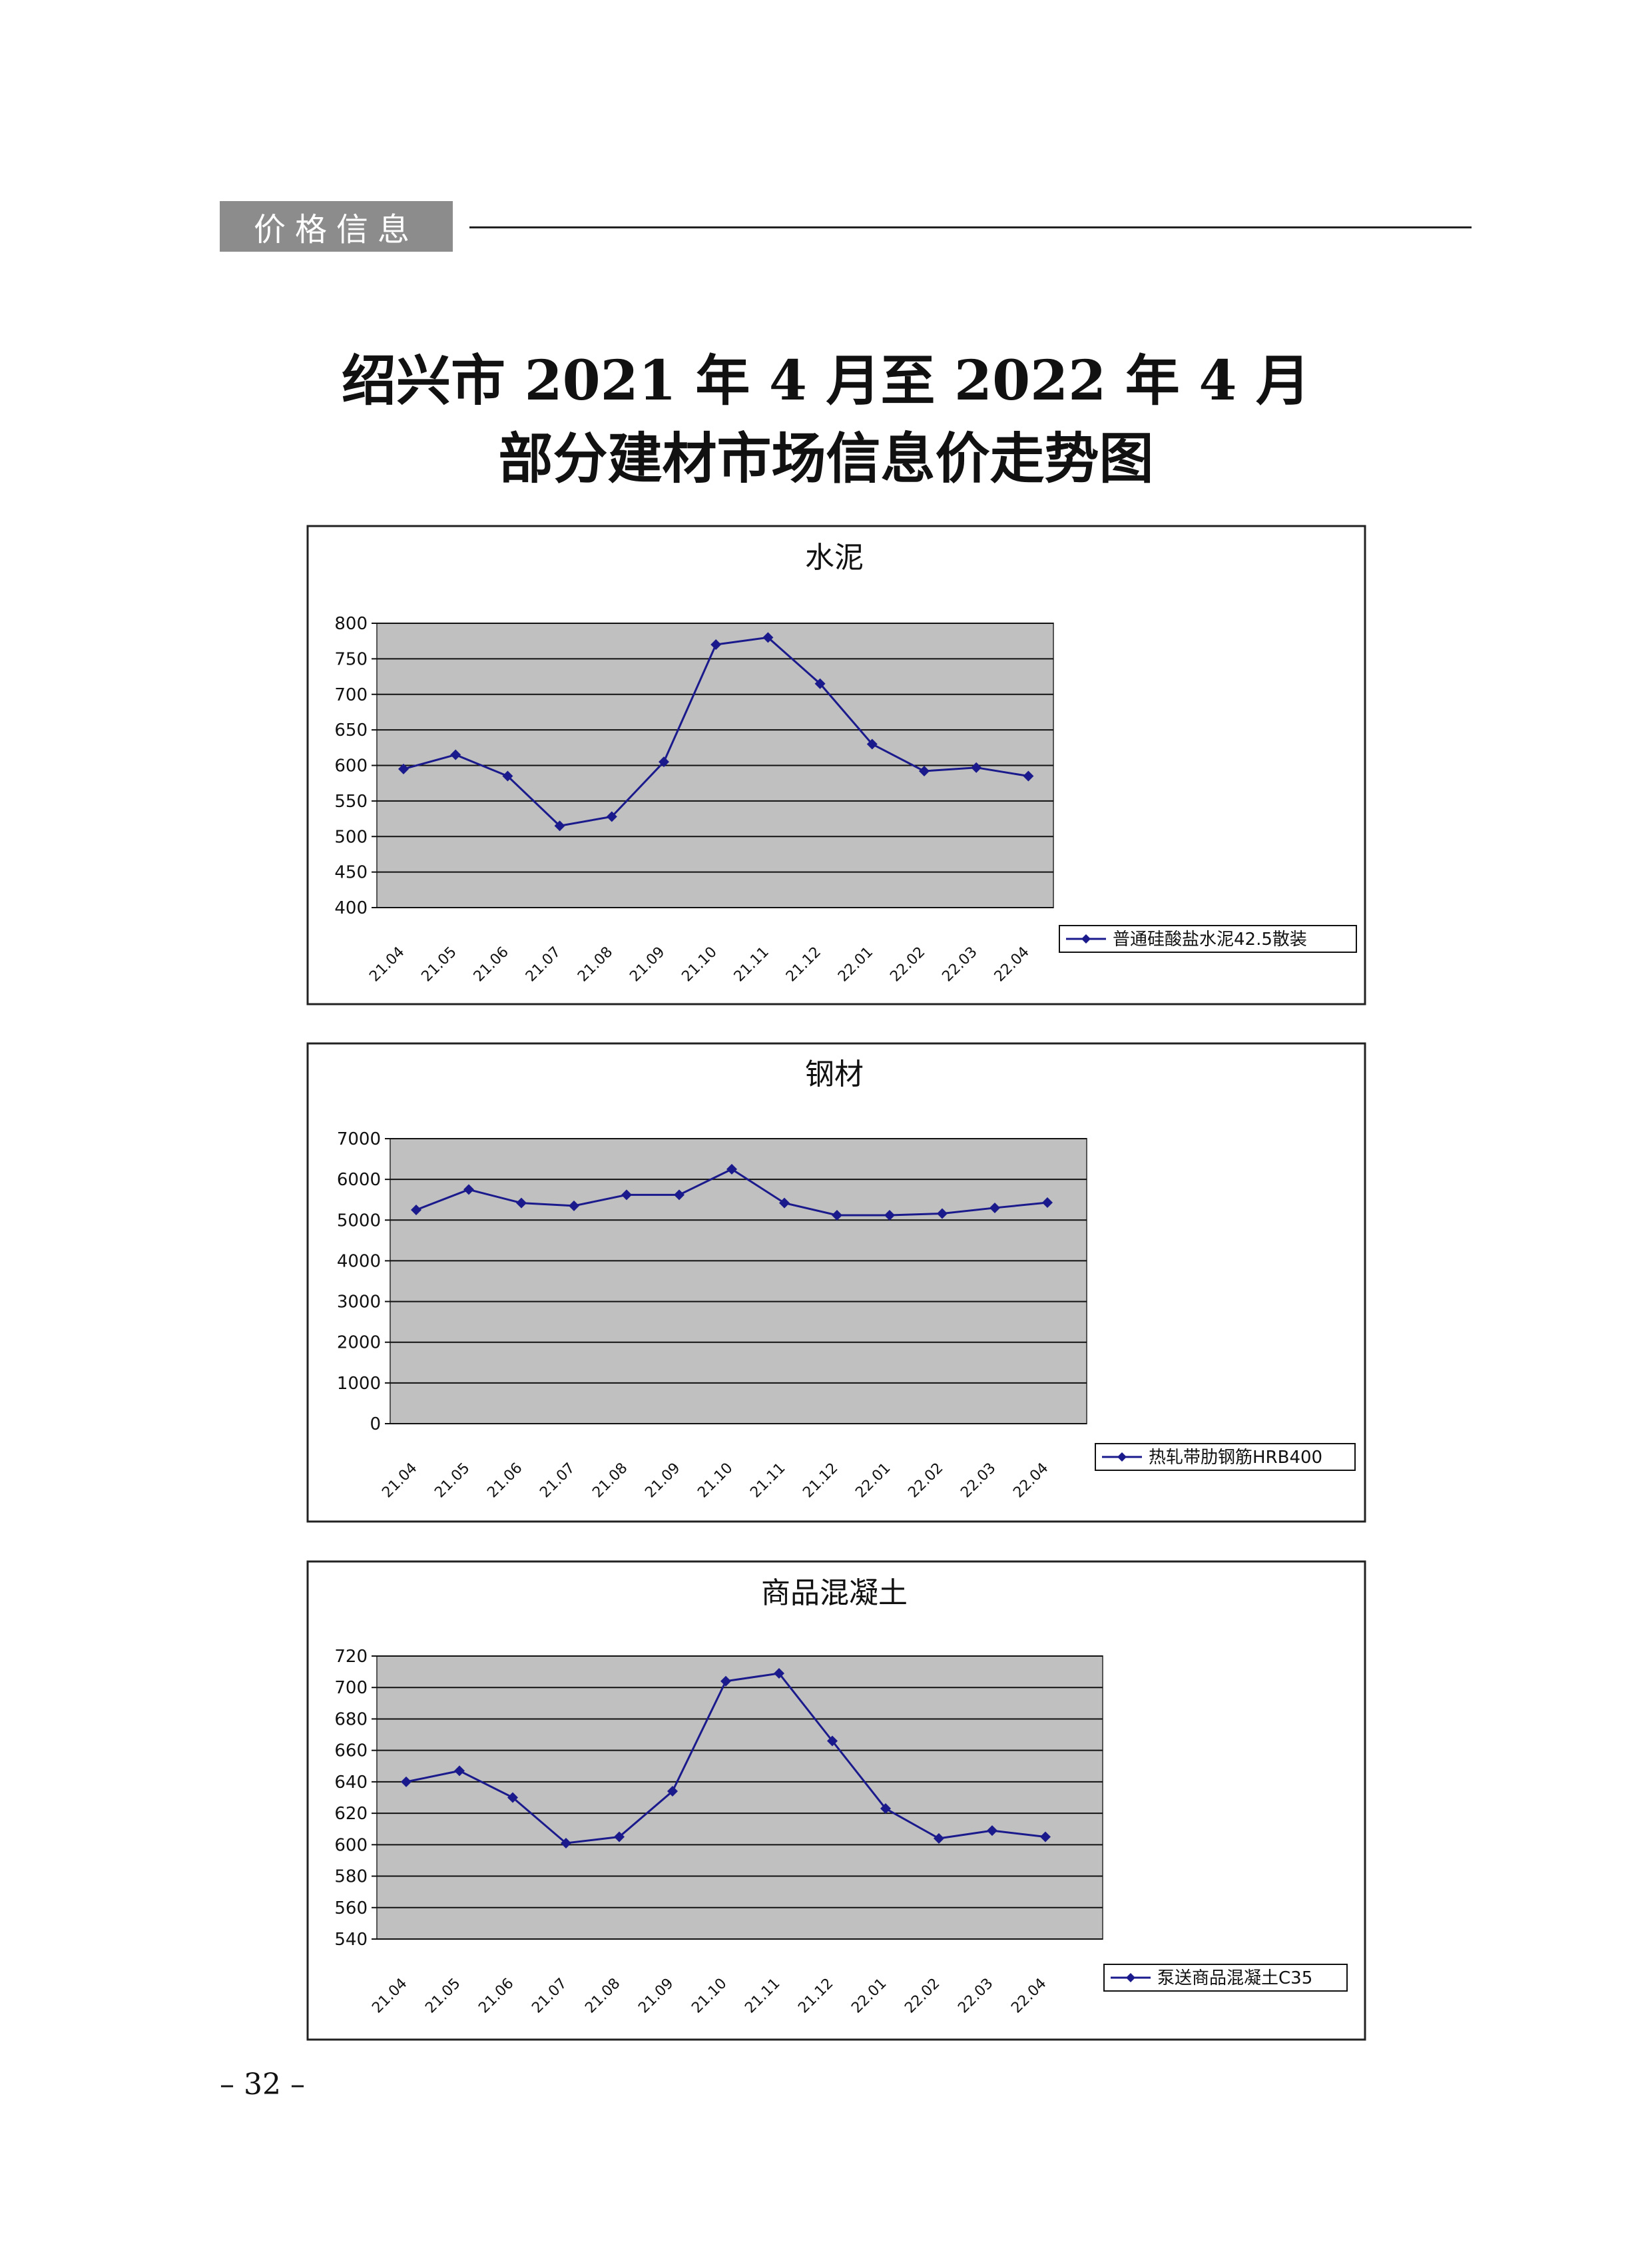 This screenshot has width=1652, height=2258. I want to click on page-title-line-1: 绍兴市 2021 年 4 月至 2022 年 4 月, so click(826, 381).